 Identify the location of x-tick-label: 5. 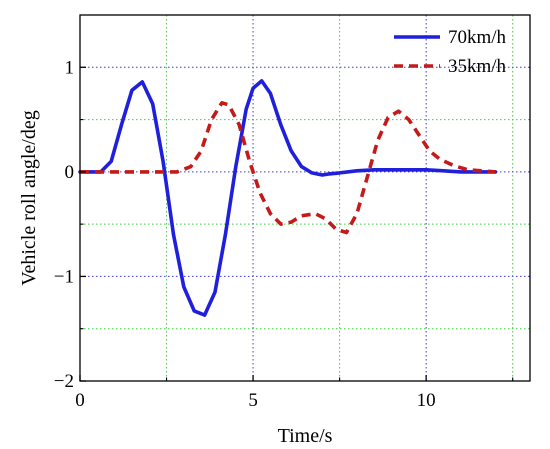
(253, 400).